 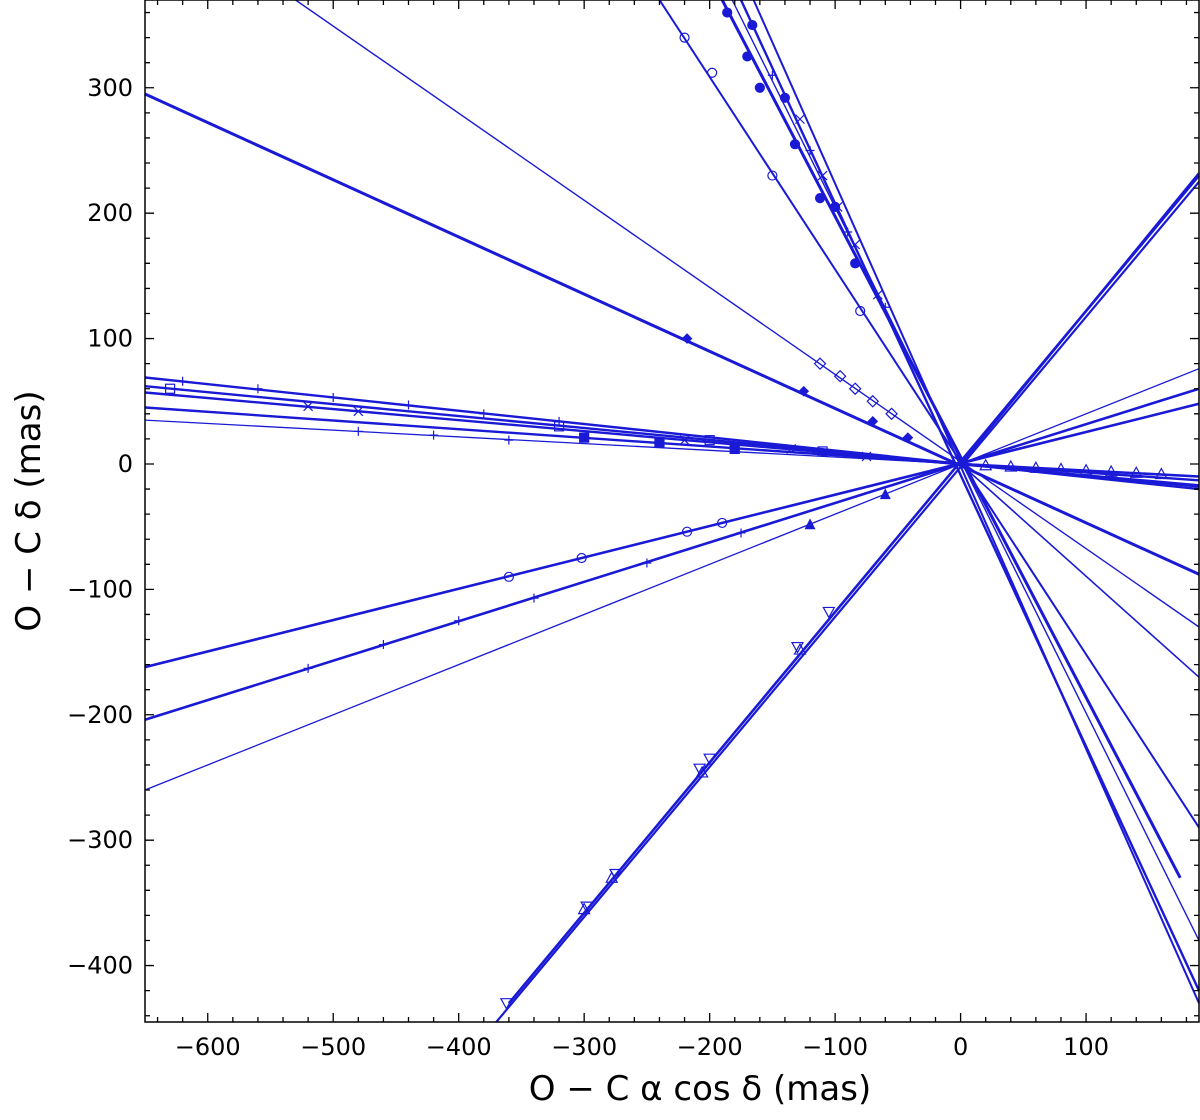 I want to click on y-tick-label: 100, so click(x=110, y=339).